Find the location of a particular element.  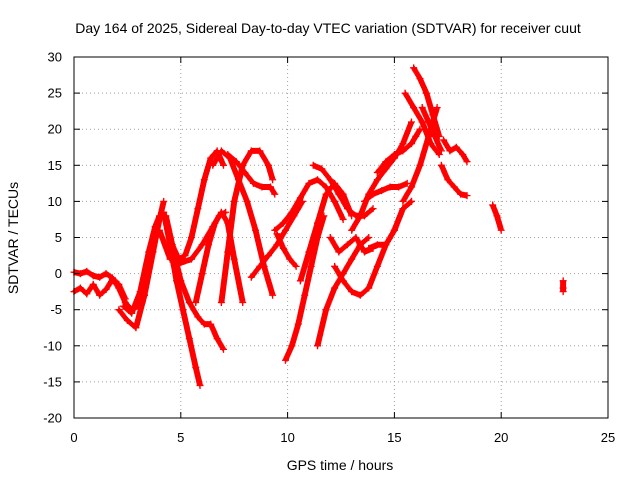

x-tick-label: 5 is located at coordinates (180, 437).